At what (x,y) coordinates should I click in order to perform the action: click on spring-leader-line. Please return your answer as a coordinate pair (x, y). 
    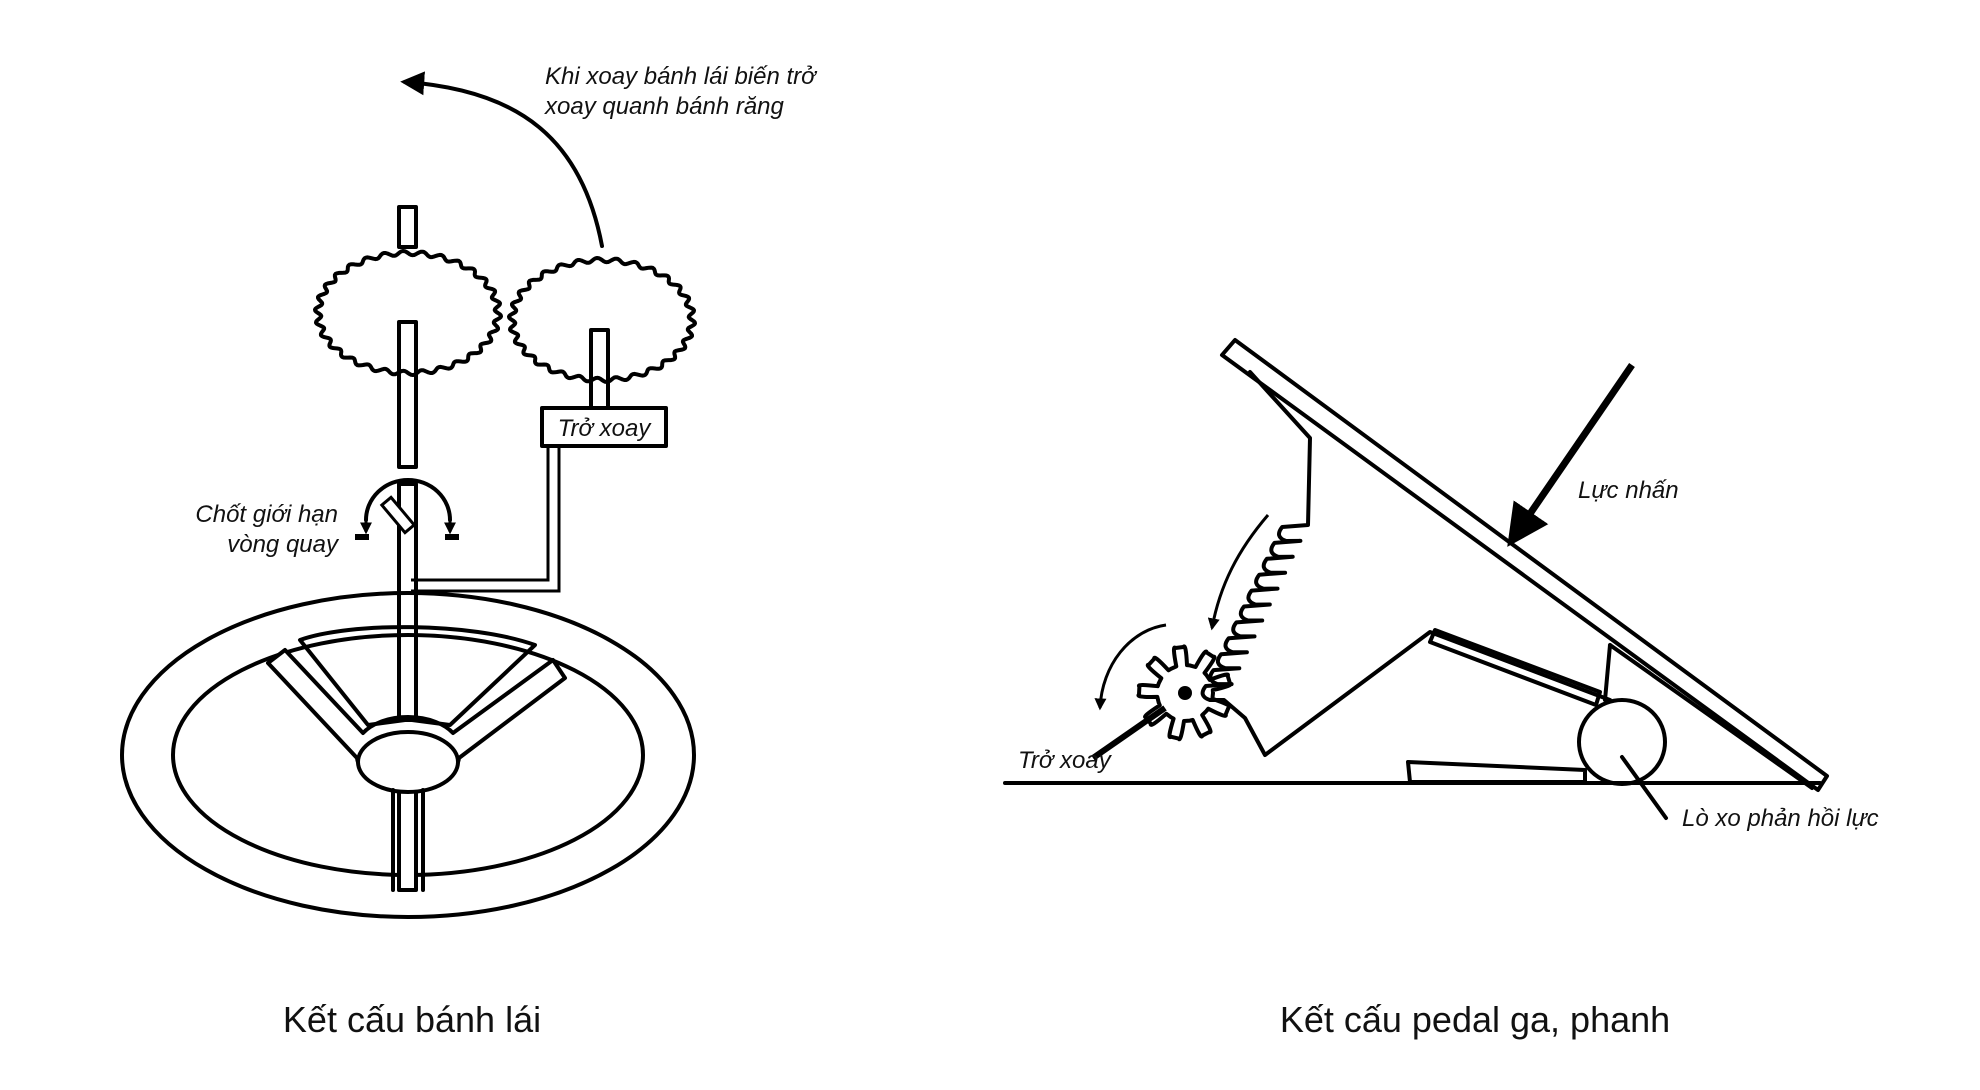
    Looking at the image, I should click on (1644, 787).